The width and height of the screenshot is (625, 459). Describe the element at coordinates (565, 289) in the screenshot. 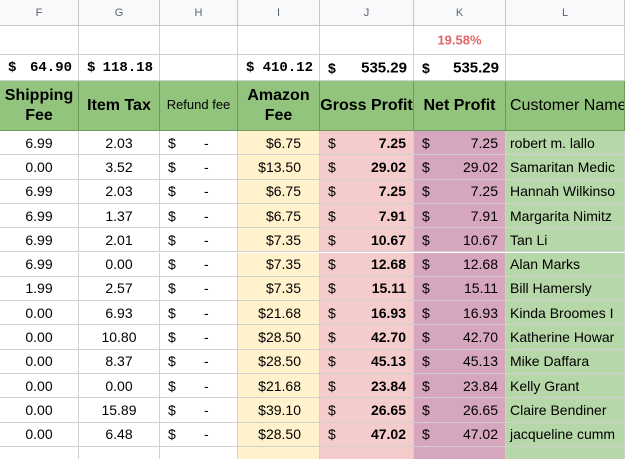

I see `cell: Bill Hamersly` at that location.